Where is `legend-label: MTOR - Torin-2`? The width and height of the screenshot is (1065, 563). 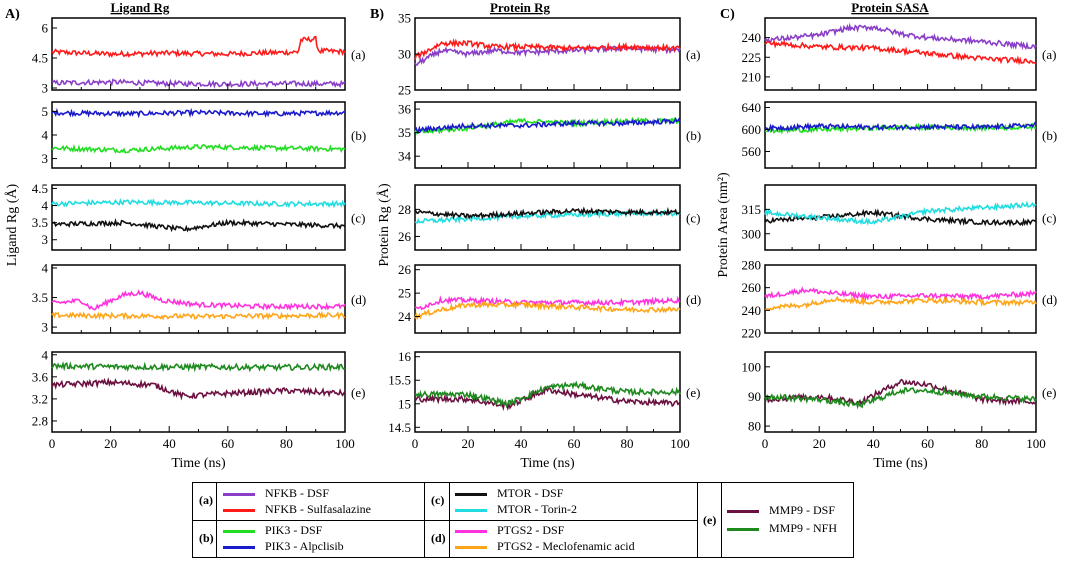
legend-label: MTOR - Torin-2 is located at coordinates (537, 509).